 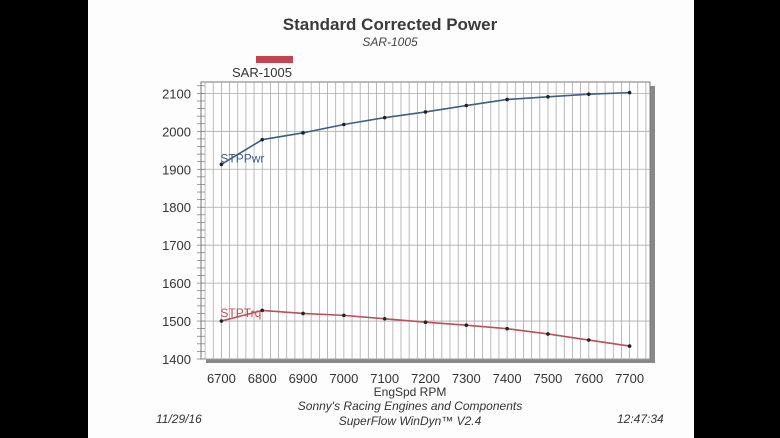 What do you see at coordinates (466, 378) in the screenshot?
I see `x-tick-label: 7300` at bounding box center [466, 378].